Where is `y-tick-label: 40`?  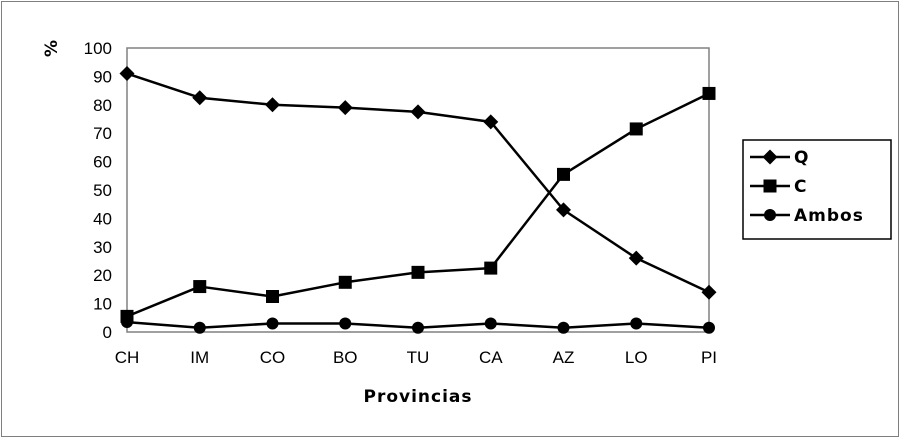
y-tick-label: 40 is located at coordinates (102, 218).